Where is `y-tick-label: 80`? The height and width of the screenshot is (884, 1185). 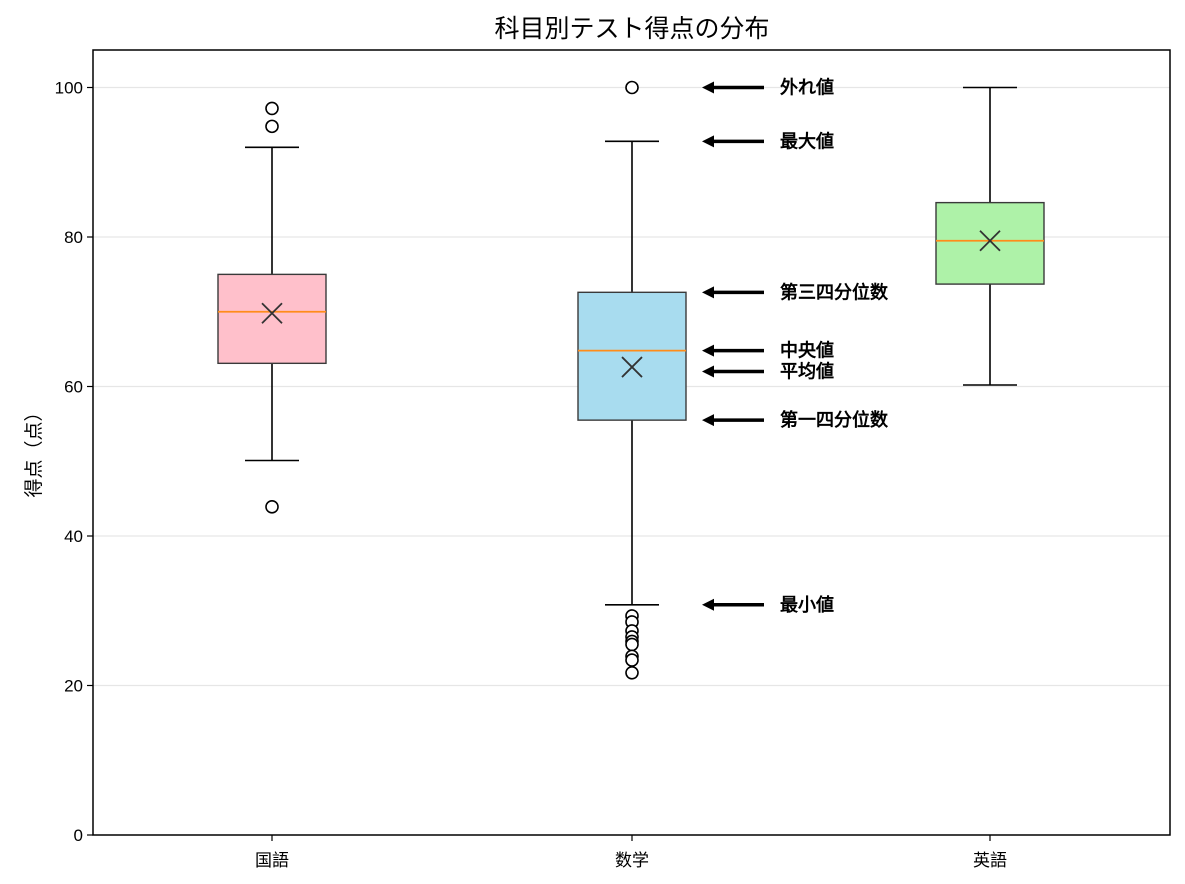 y-tick-label: 80 is located at coordinates (73, 237).